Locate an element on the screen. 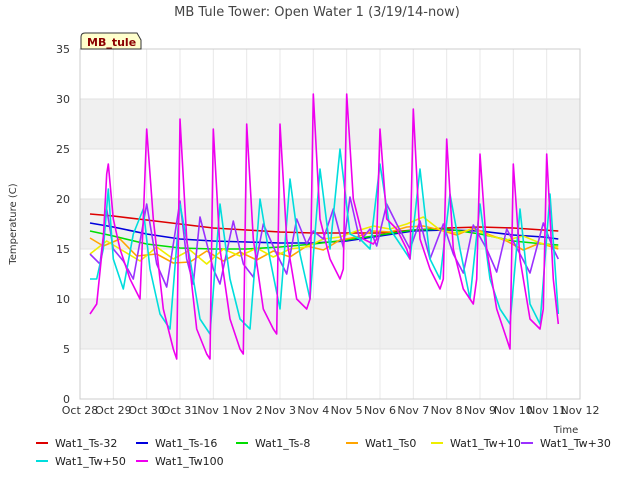 The image size is (640, 480). x-tick-label: Nov 8 is located at coordinates (447, 410).